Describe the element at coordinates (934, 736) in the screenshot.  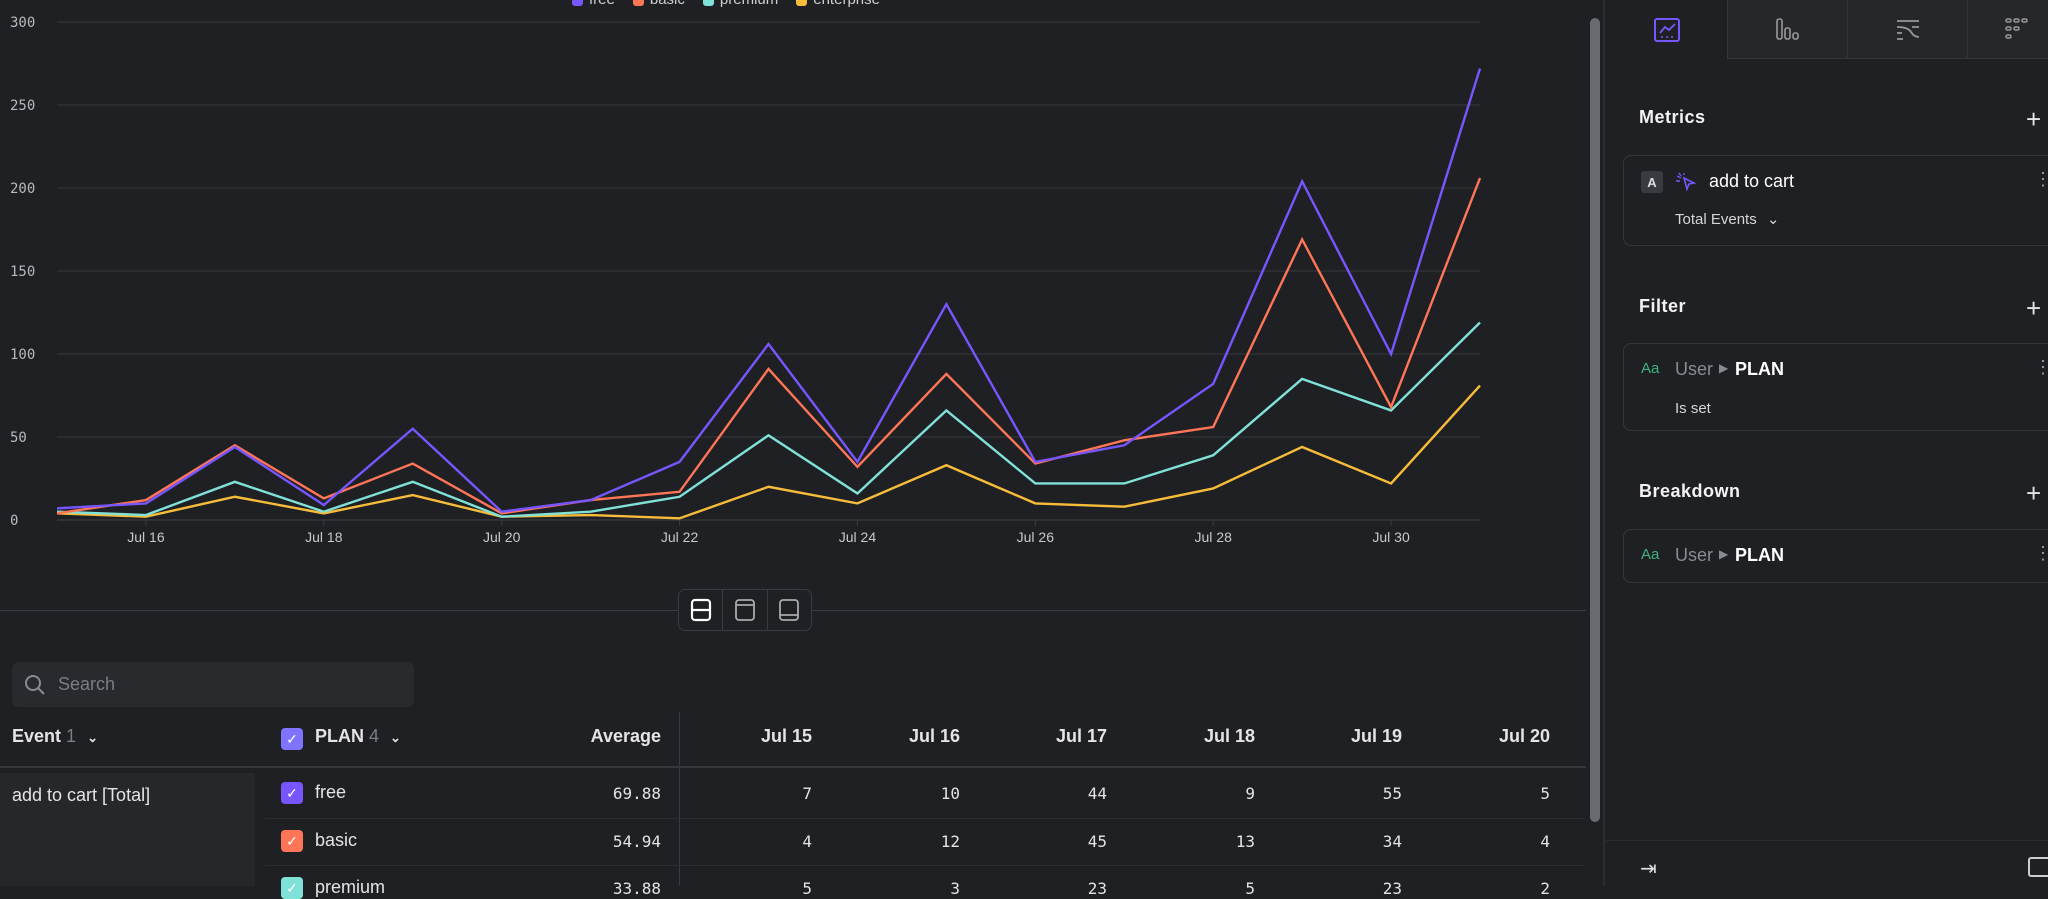
I see `date-column-header: Jul 16` at that location.